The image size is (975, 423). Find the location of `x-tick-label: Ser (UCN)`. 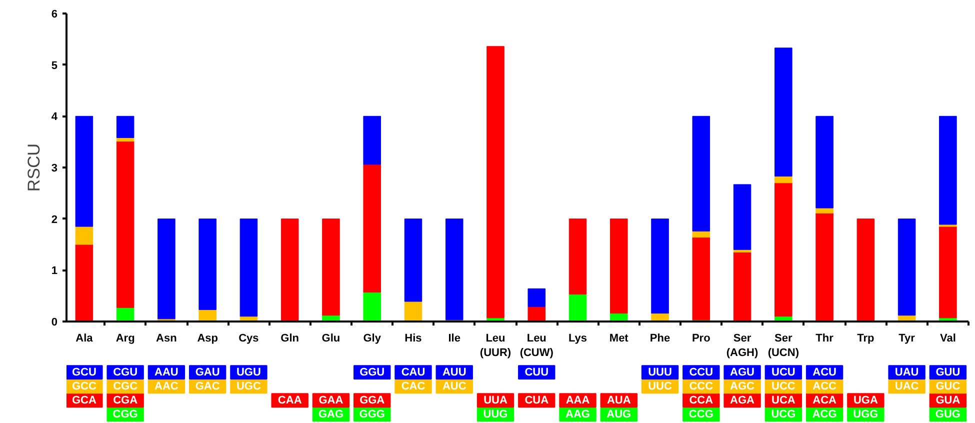

x-tick-label: Ser (UCN) is located at coordinates (784, 345).